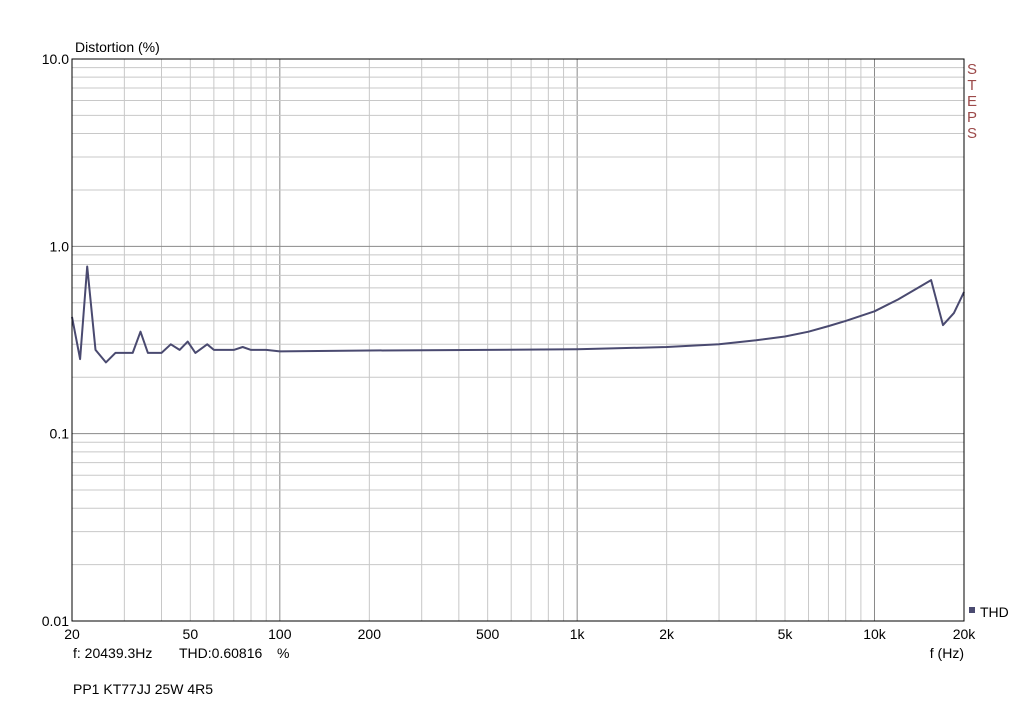 The width and height of the screenshot is (1024, 701). Describe the element at coordinates (191, 634) in the screenshot. I see `x-tick-label: 50` at that location.